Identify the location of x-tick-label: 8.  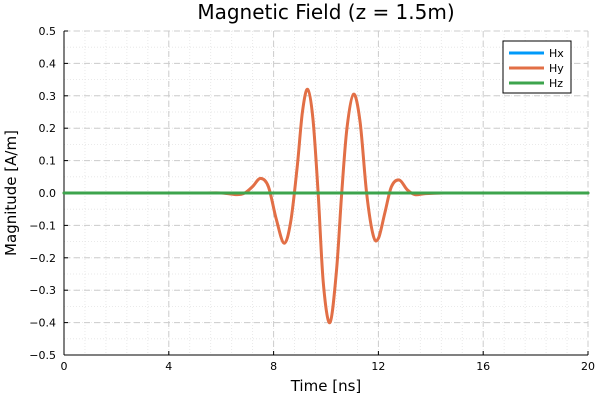
(273, 366).